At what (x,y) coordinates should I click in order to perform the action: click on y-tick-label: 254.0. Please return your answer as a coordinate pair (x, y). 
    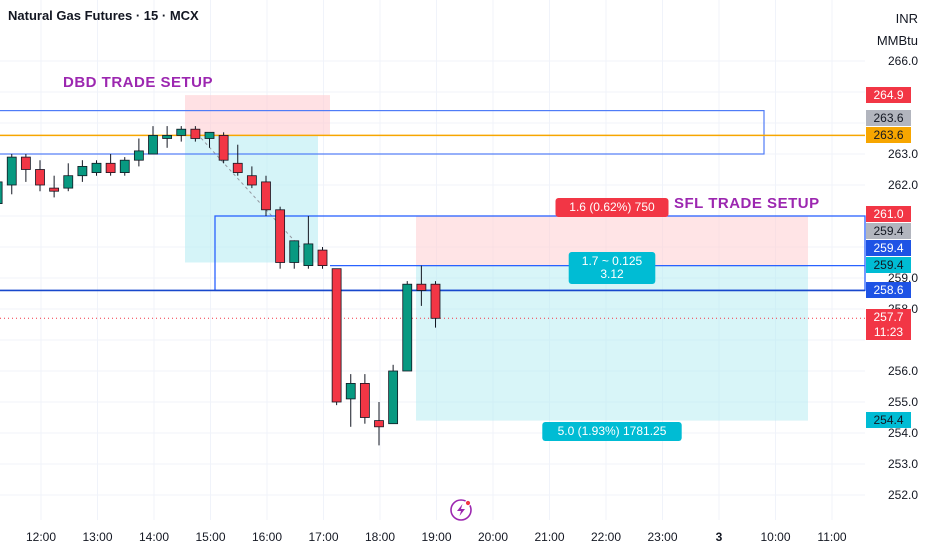
    Looking at the image, I should click on (903, 433).